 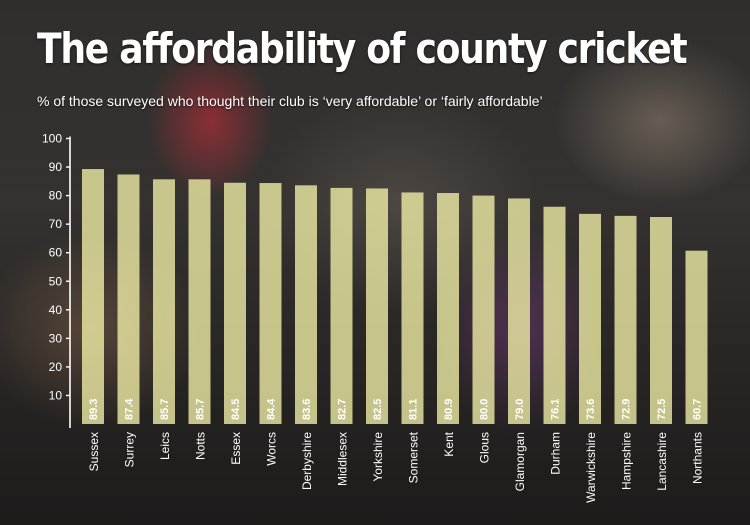 I want to click on bar-value-label: 81.1, so click(x=414, y=409).